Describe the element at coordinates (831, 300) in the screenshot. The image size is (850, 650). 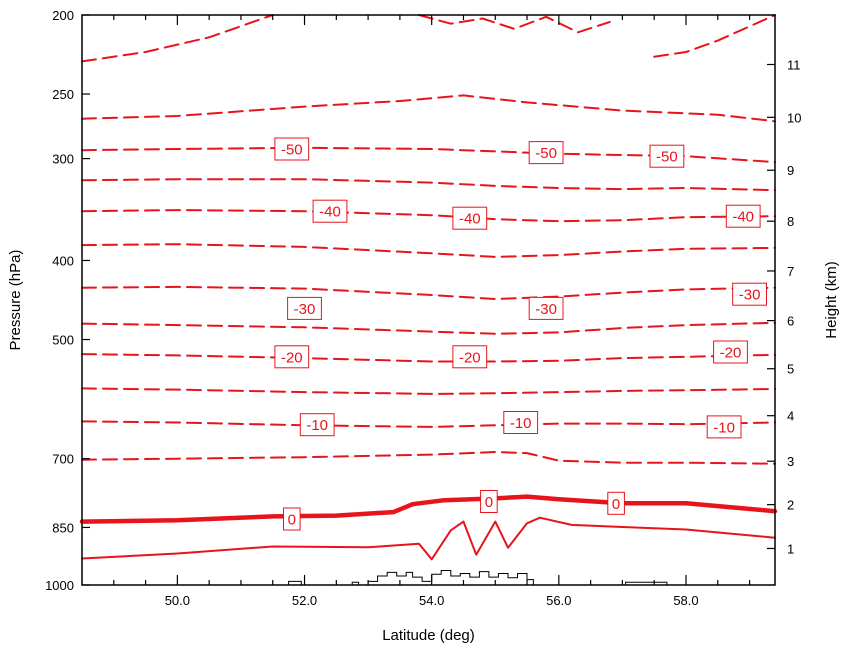
I see `y2-axis-title: Height (km)` at that location.